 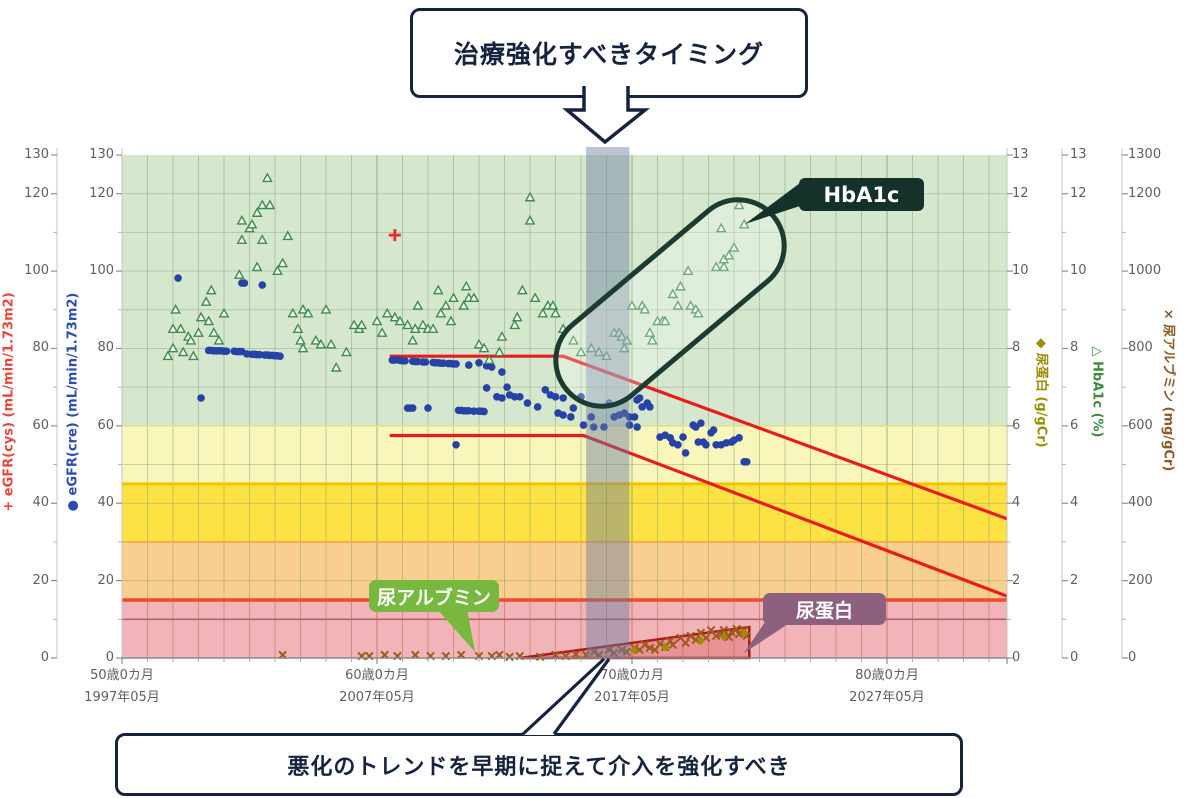 What do you see at coordinates (1016, 348) in the screenshot?
I see `tick-label-right1: 8` at bounding box center [1016, 348].